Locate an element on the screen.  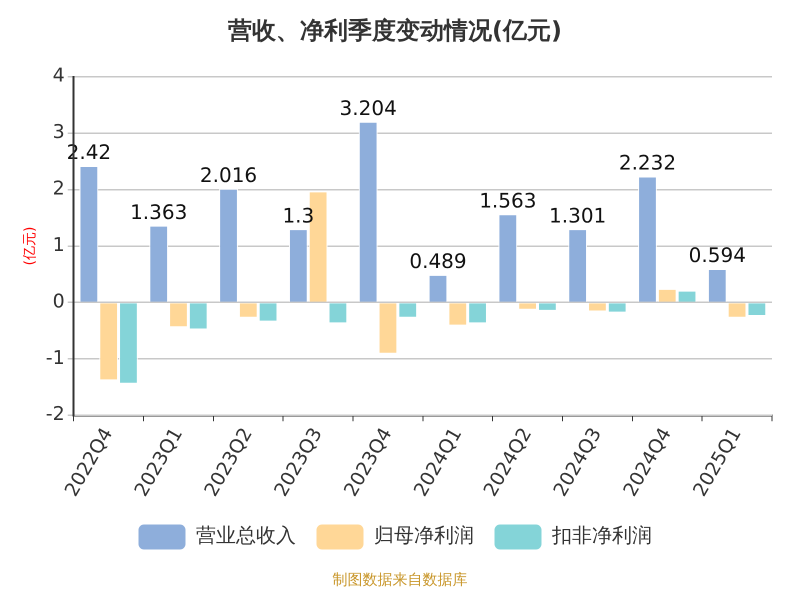
data-label: 3.204 is located at coordinates (368, 108).